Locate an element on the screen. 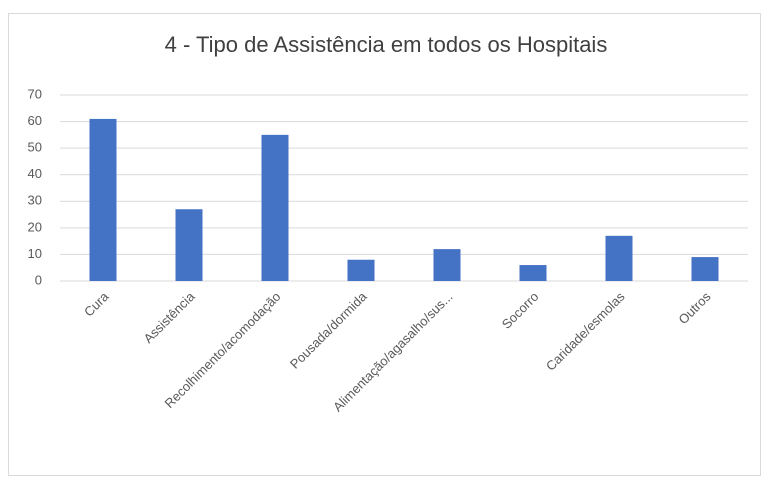  y-tick-label: 0 is located at coordinates (38, 279).